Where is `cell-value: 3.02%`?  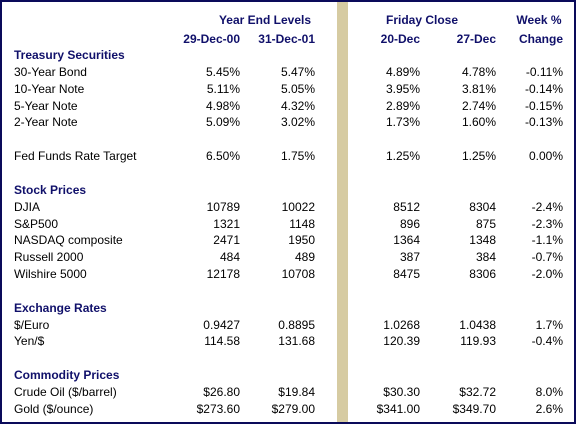 cell-value: 3.02% is located at coordinates (297, 122).